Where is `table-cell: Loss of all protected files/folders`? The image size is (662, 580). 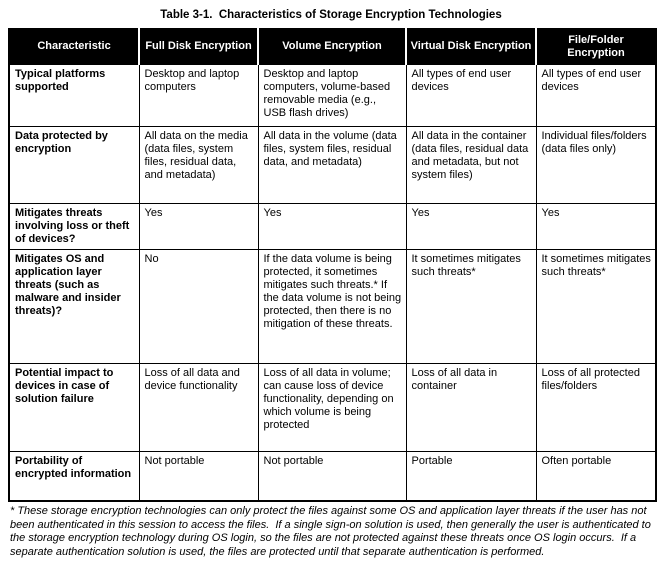
table-cell: Loss of all protected files/folders is located at coordinates (596, 407).